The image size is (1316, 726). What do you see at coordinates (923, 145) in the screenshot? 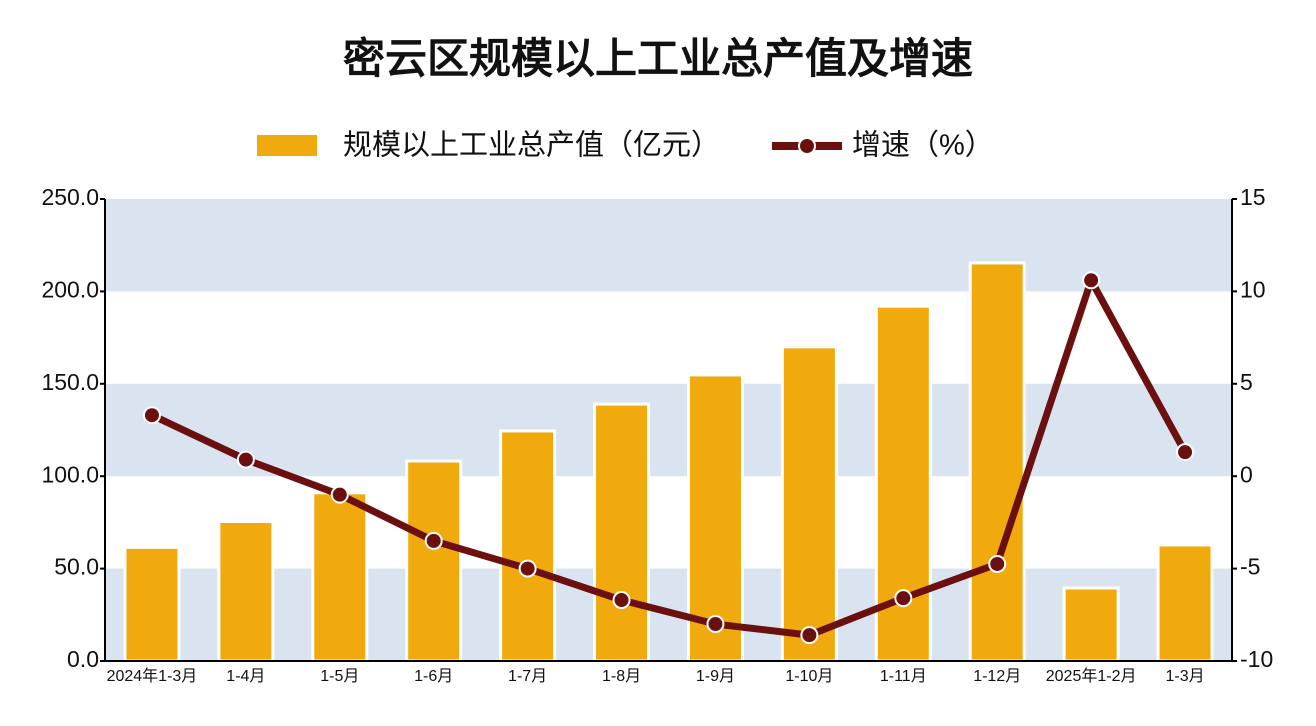
I see `legend-label: 增速（%）` at bounding box center [923, 145].